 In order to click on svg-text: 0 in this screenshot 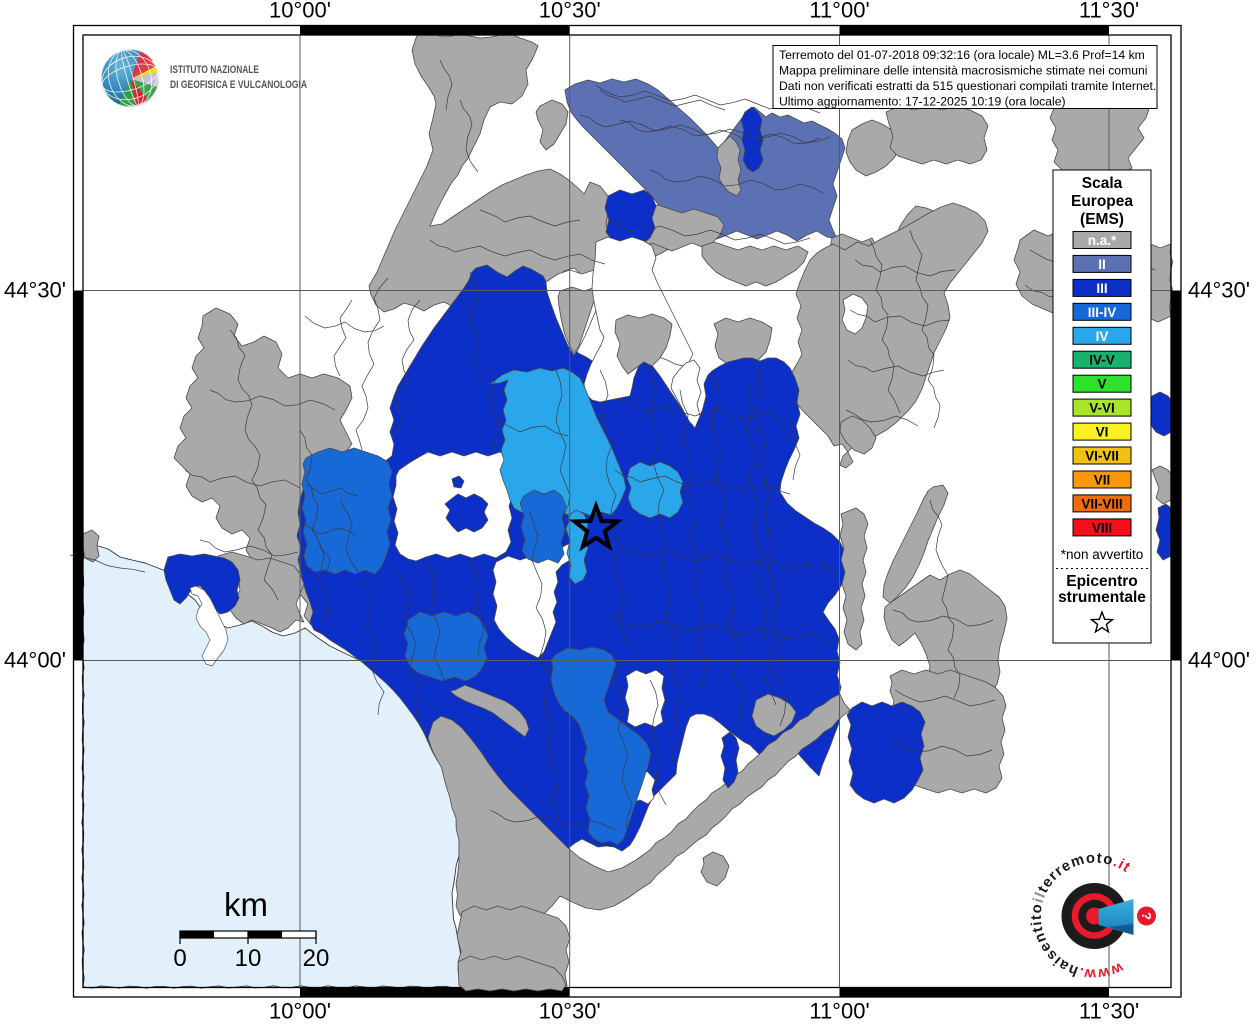, I will do `click(179, 958)`.